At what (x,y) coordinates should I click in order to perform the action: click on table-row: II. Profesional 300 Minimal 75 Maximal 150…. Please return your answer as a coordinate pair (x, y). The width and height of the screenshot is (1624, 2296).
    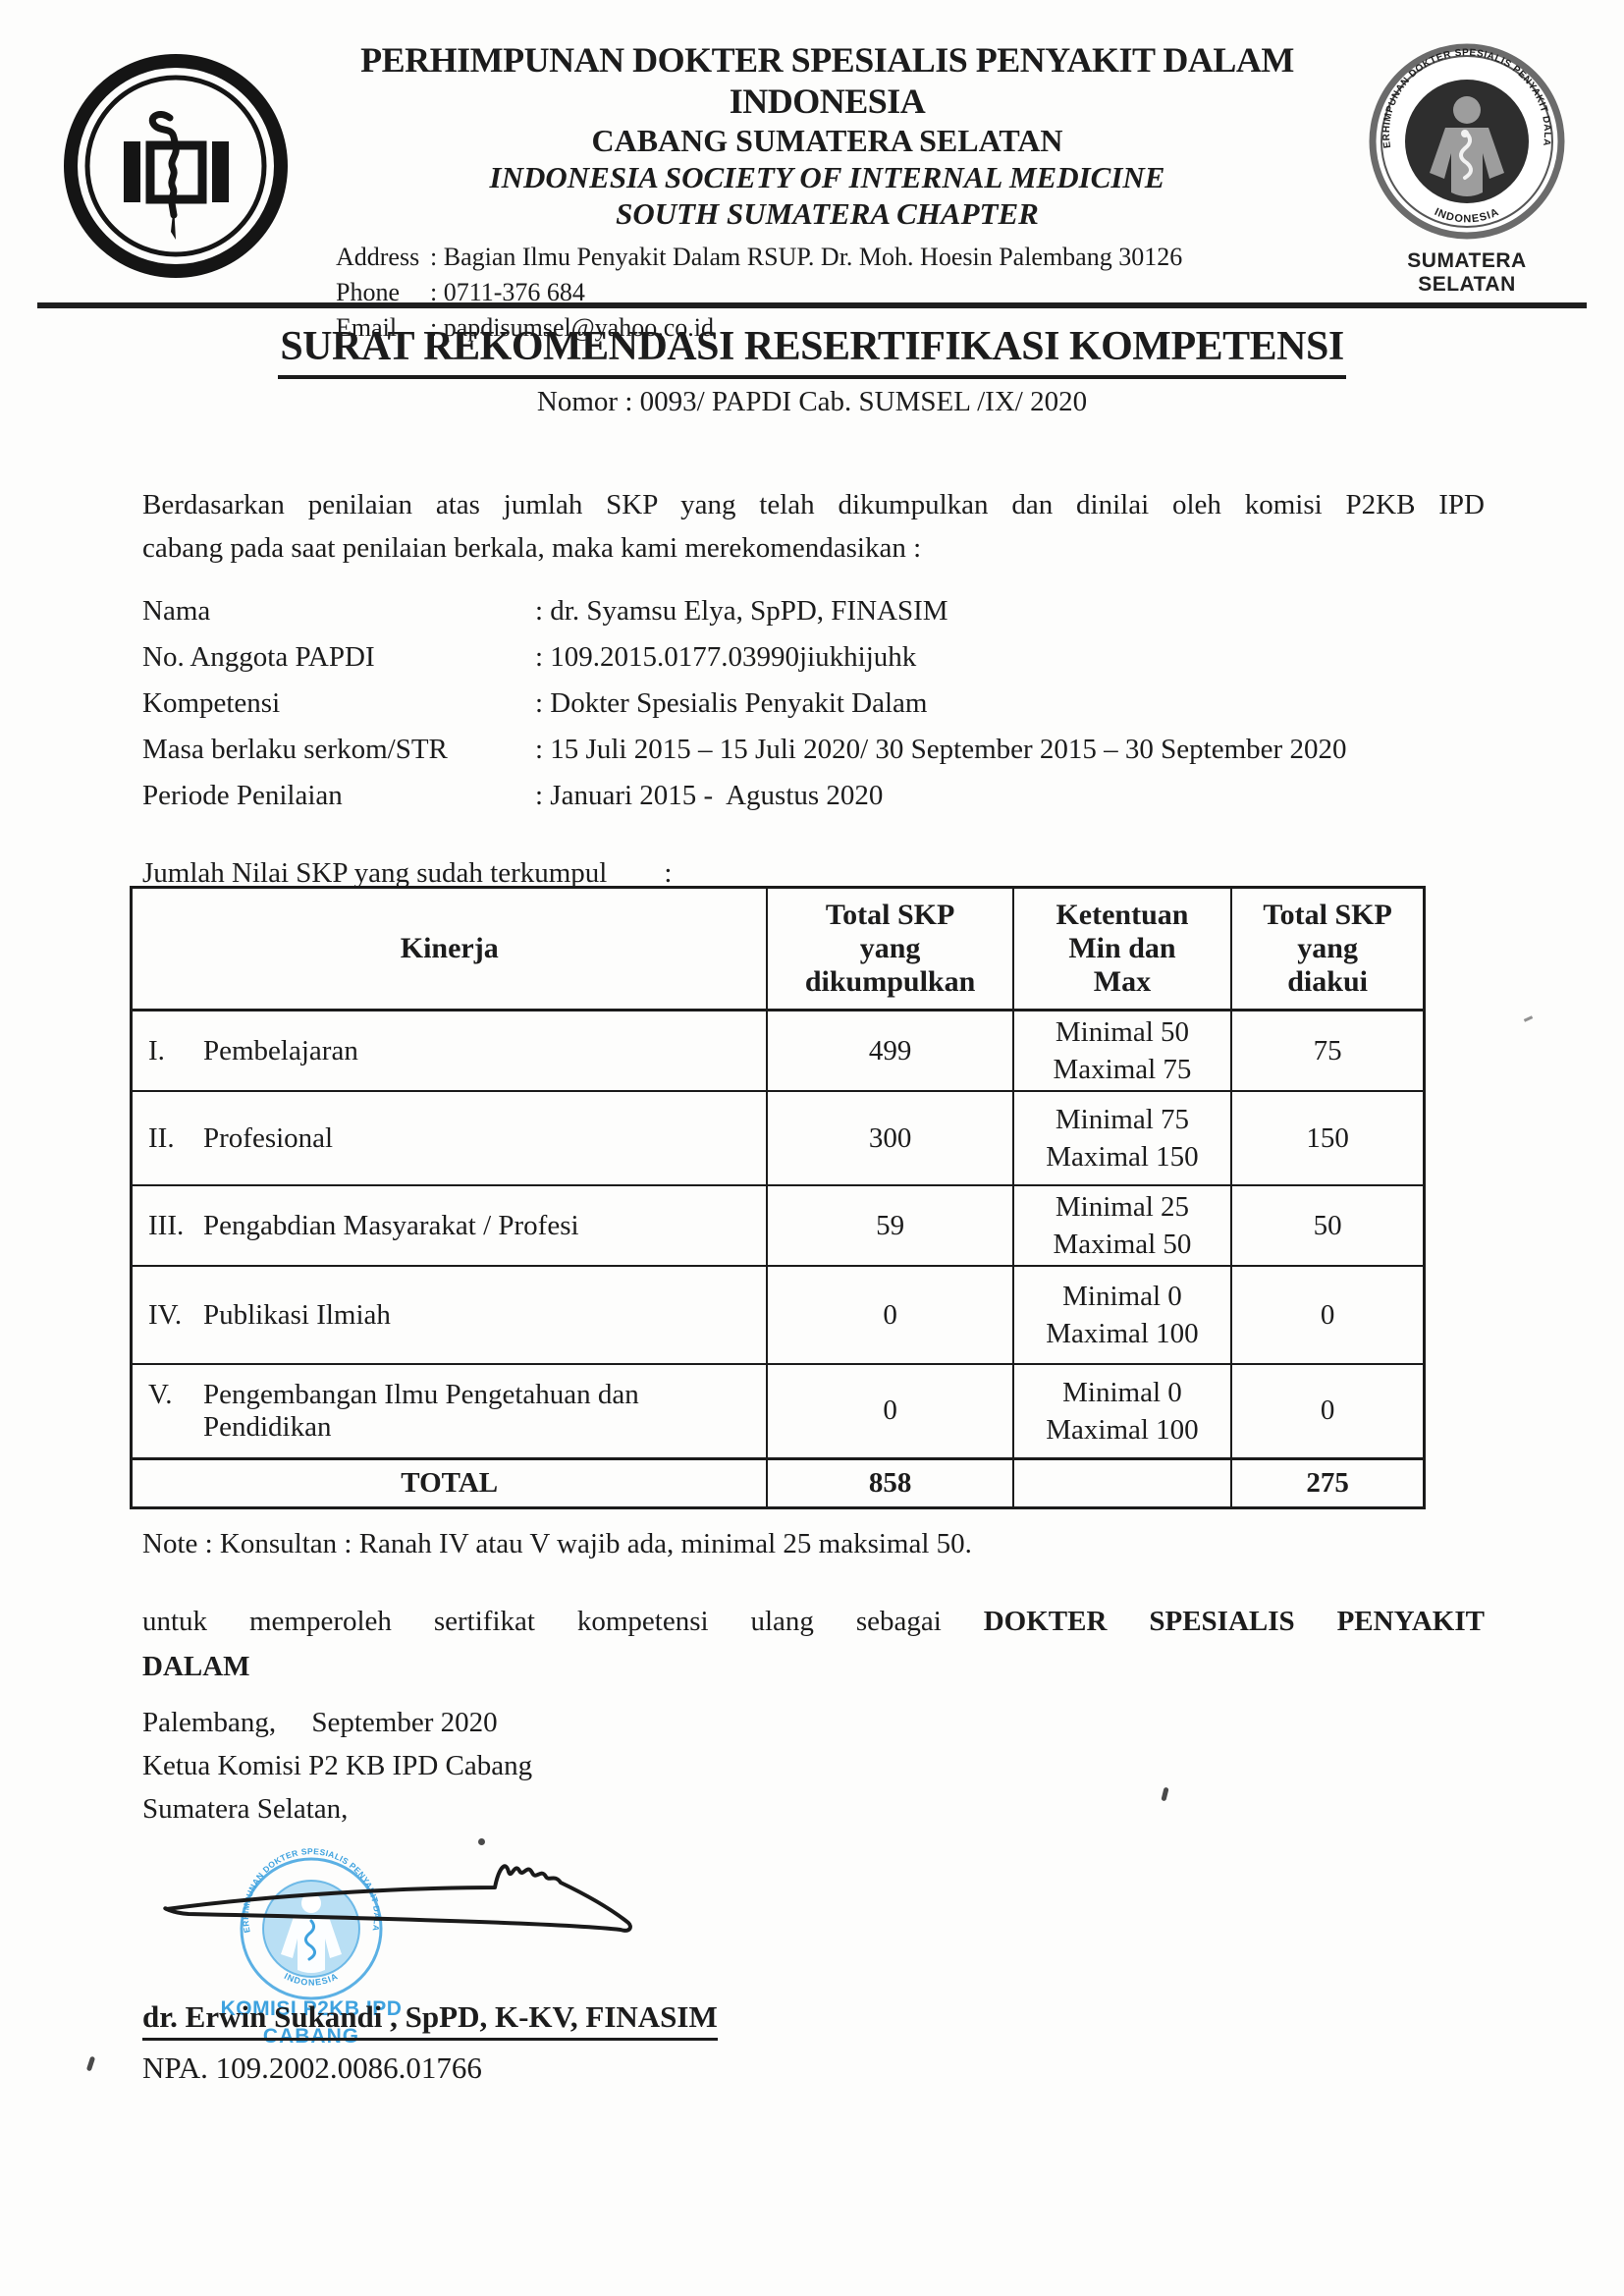
    Looking at the image, I should click on (778, 1138).